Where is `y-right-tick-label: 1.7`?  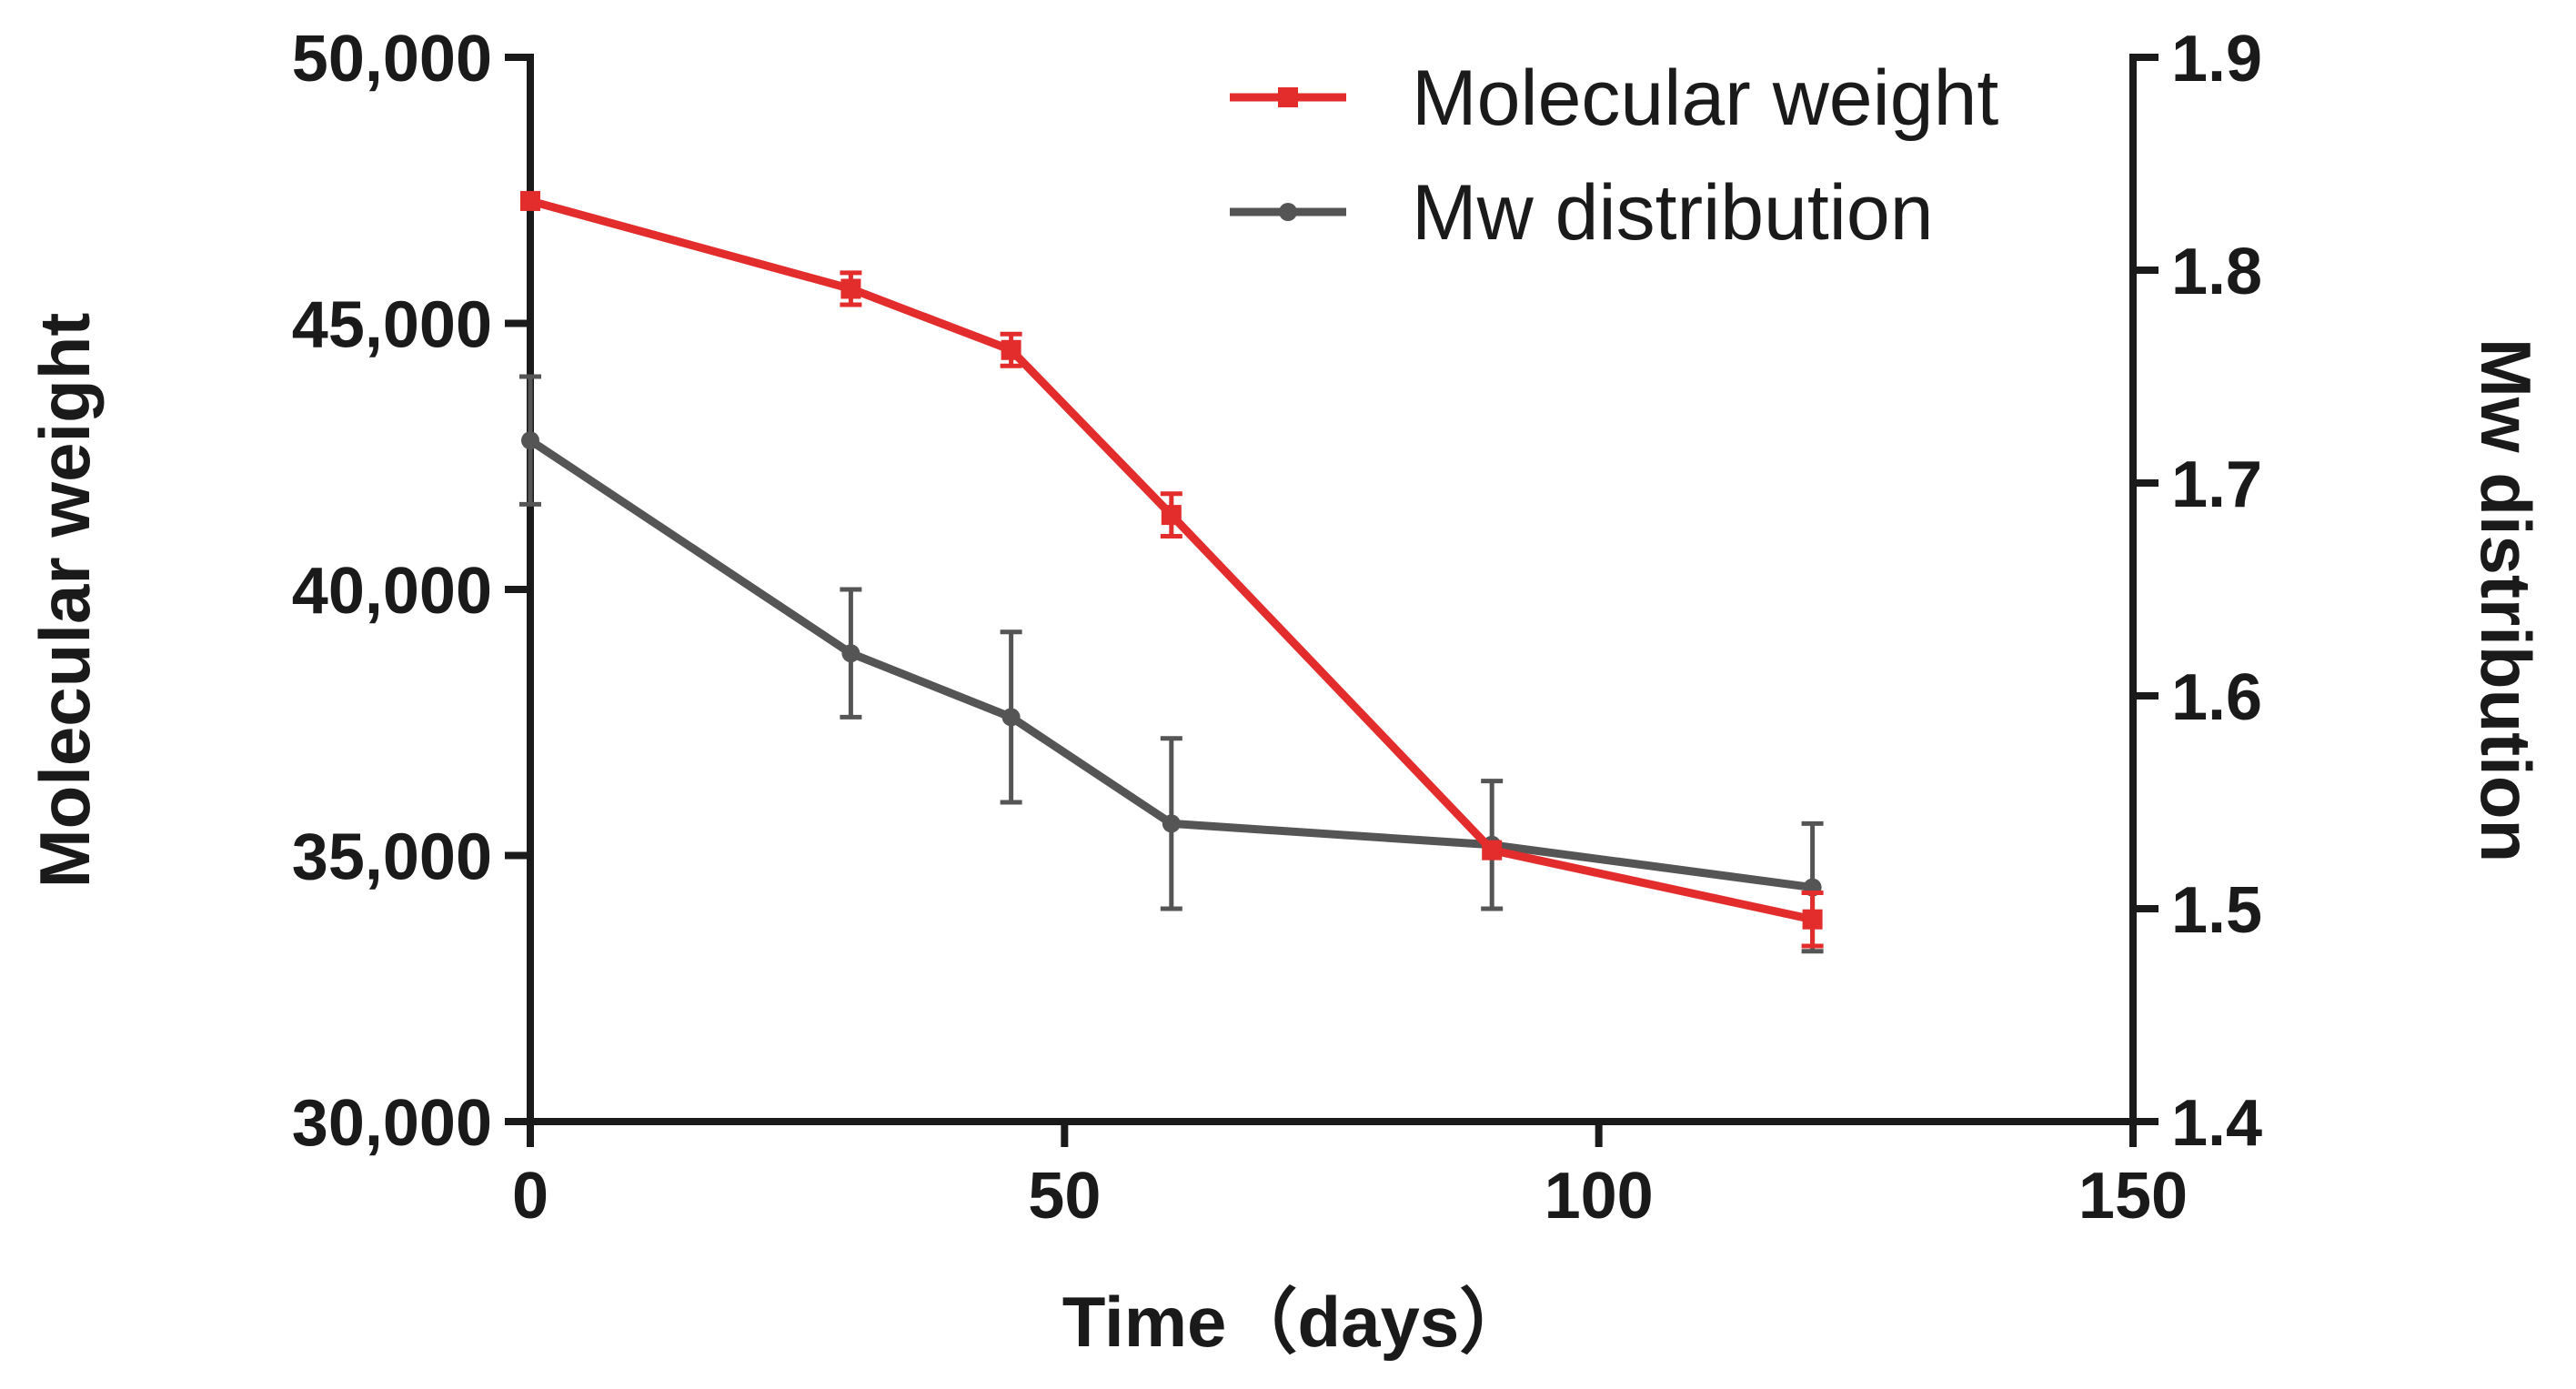
y-right-tick-label: 1.7 is located at coordinates (2216, 484).